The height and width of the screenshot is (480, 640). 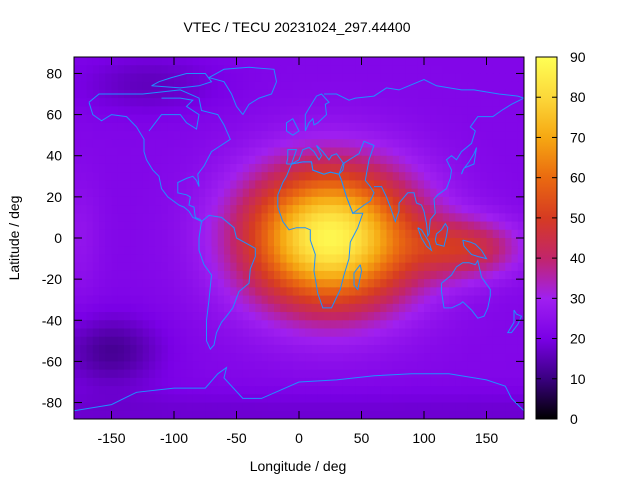 I want to click on y-tick-label: -60, so click(x=52, y=361).